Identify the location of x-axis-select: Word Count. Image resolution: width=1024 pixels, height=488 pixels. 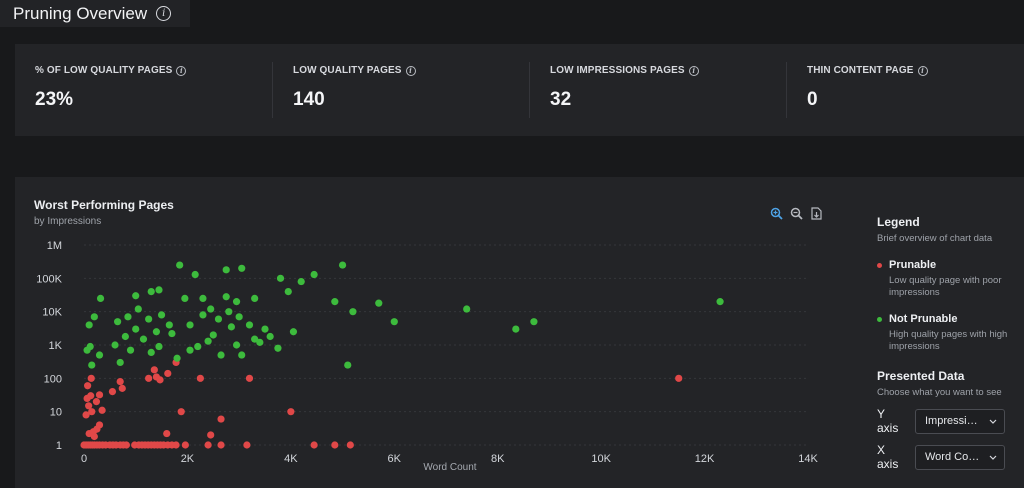
(960, 457).